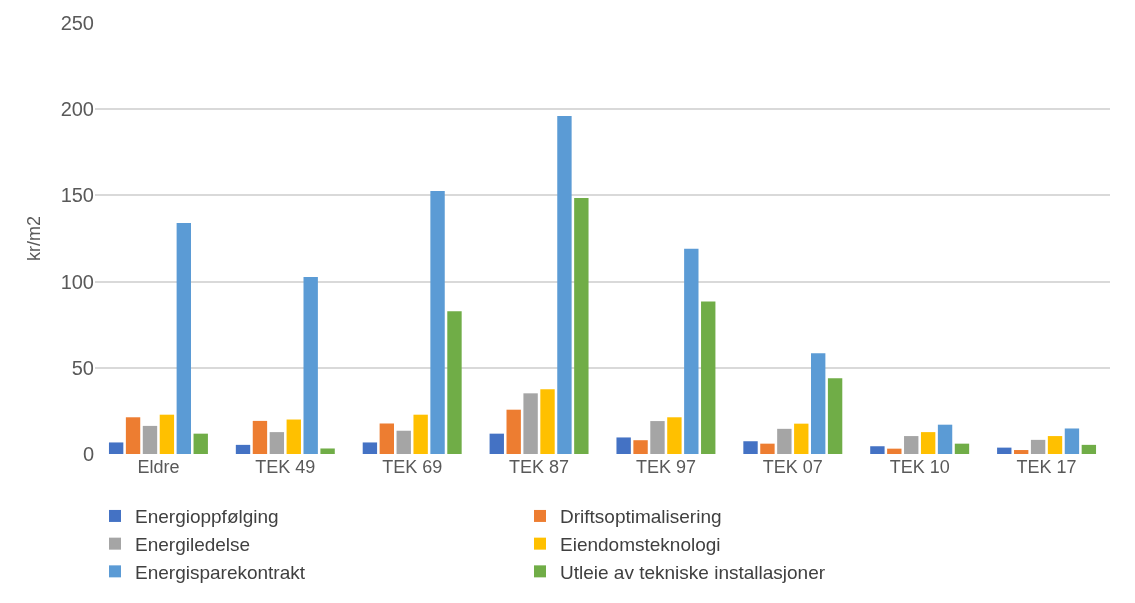 The height and width of the screenshot is (603, 1135). What do you see at coordinates (193, 545) in the screenshot?
I see `legend-label: Energiledelse` at bounding box center [193, 545].